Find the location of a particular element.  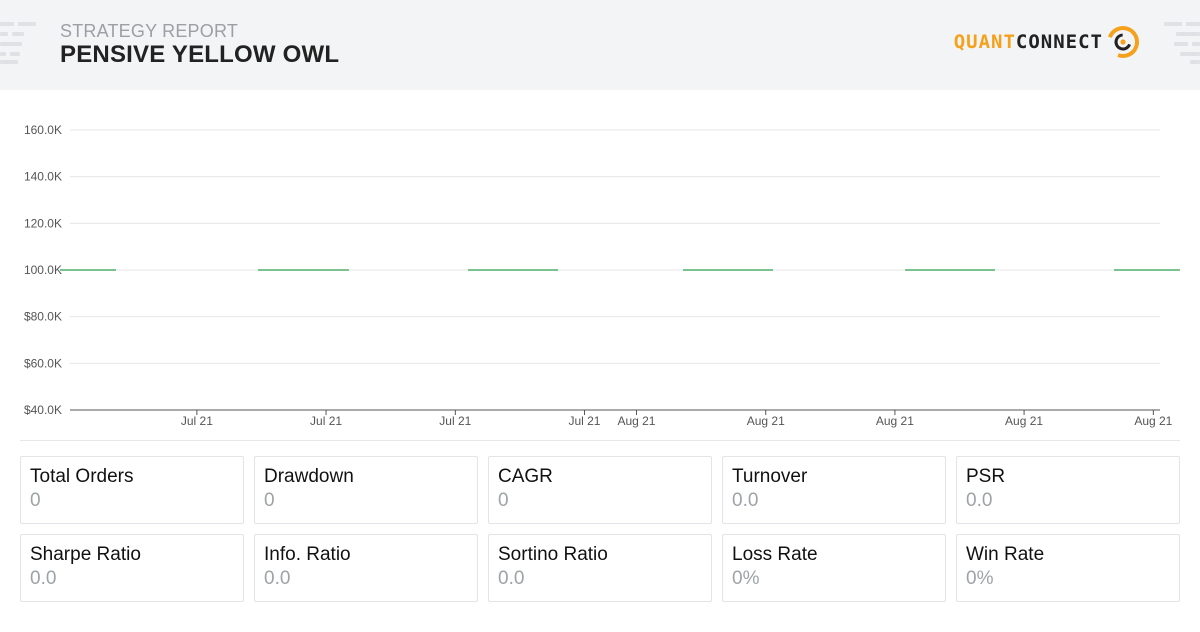

strategy-name-title: PENSIVE YELLOW OWL is located at coordinates (200, 54).